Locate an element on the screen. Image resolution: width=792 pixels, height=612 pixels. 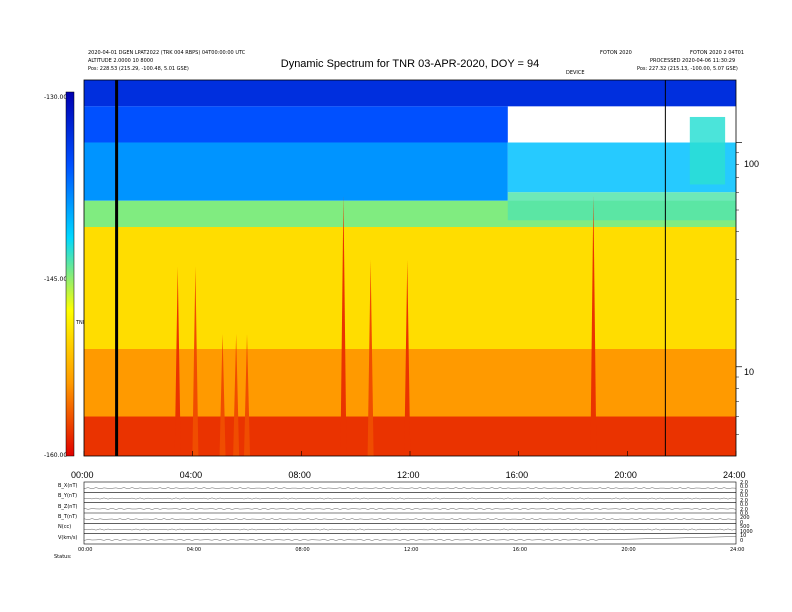
x-tick-label: 12:00 is located at coordinates (408, 475).